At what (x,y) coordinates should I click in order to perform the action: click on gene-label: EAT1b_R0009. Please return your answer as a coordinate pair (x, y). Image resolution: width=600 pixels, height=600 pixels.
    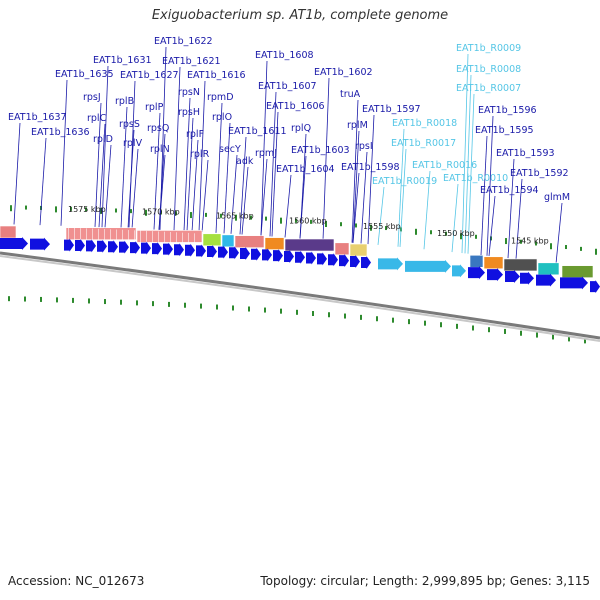
    Looking at the image, I should click on (488, 48).